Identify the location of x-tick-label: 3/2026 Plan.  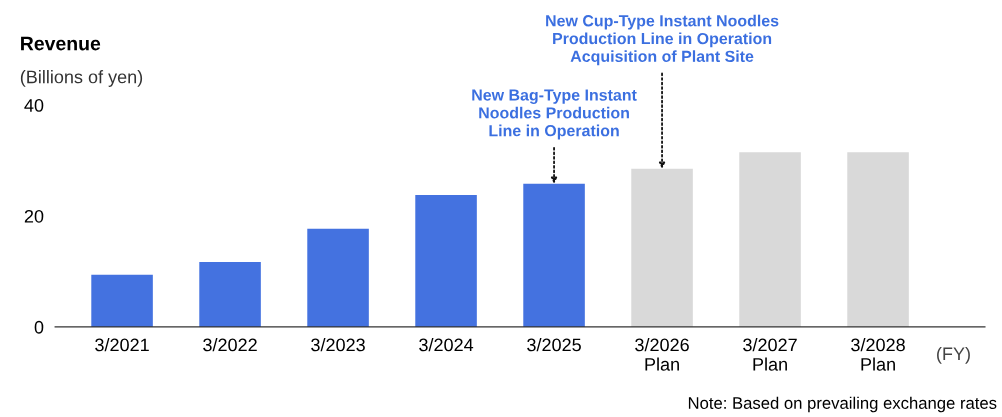
(662, 354).